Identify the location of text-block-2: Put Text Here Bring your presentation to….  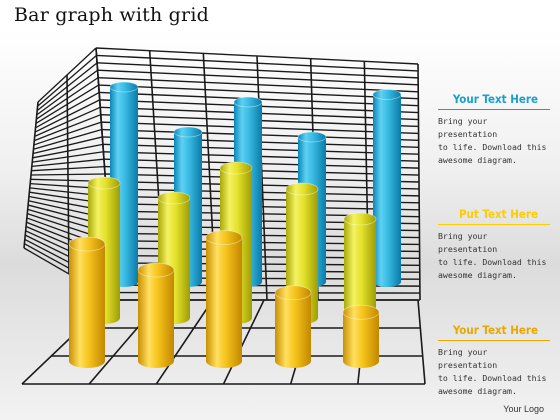
(494, 244).